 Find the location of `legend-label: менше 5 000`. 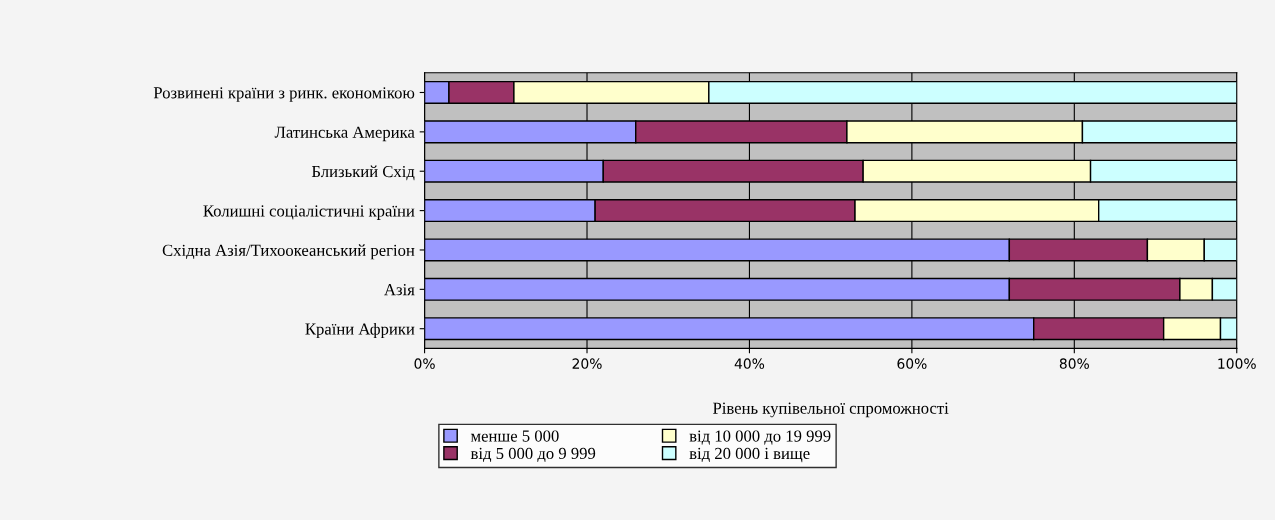

legend-label: менше 5 000 is located at coordinates (514, 436).